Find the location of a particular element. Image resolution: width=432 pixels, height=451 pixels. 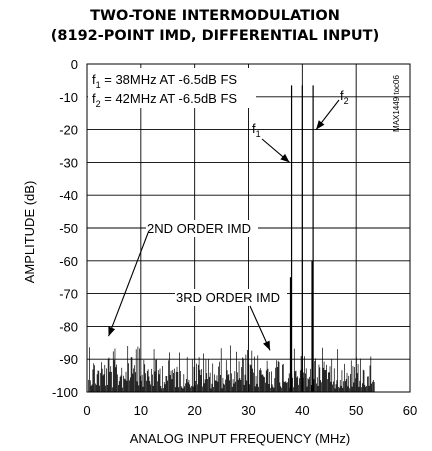

chart-title-line-1: TWO-TONE INTERMODULATION is located at coordinates (215, 16).